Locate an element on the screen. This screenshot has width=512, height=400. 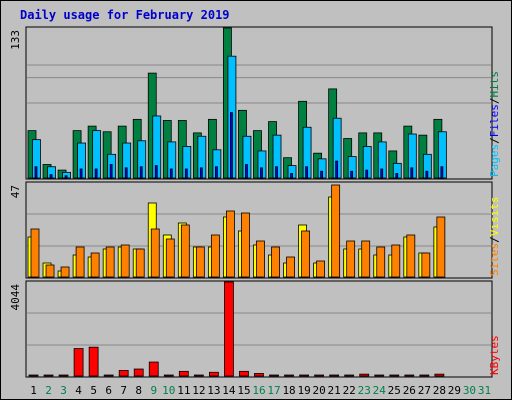
x-tick-label: 28 is located at coordinates (439, 390).